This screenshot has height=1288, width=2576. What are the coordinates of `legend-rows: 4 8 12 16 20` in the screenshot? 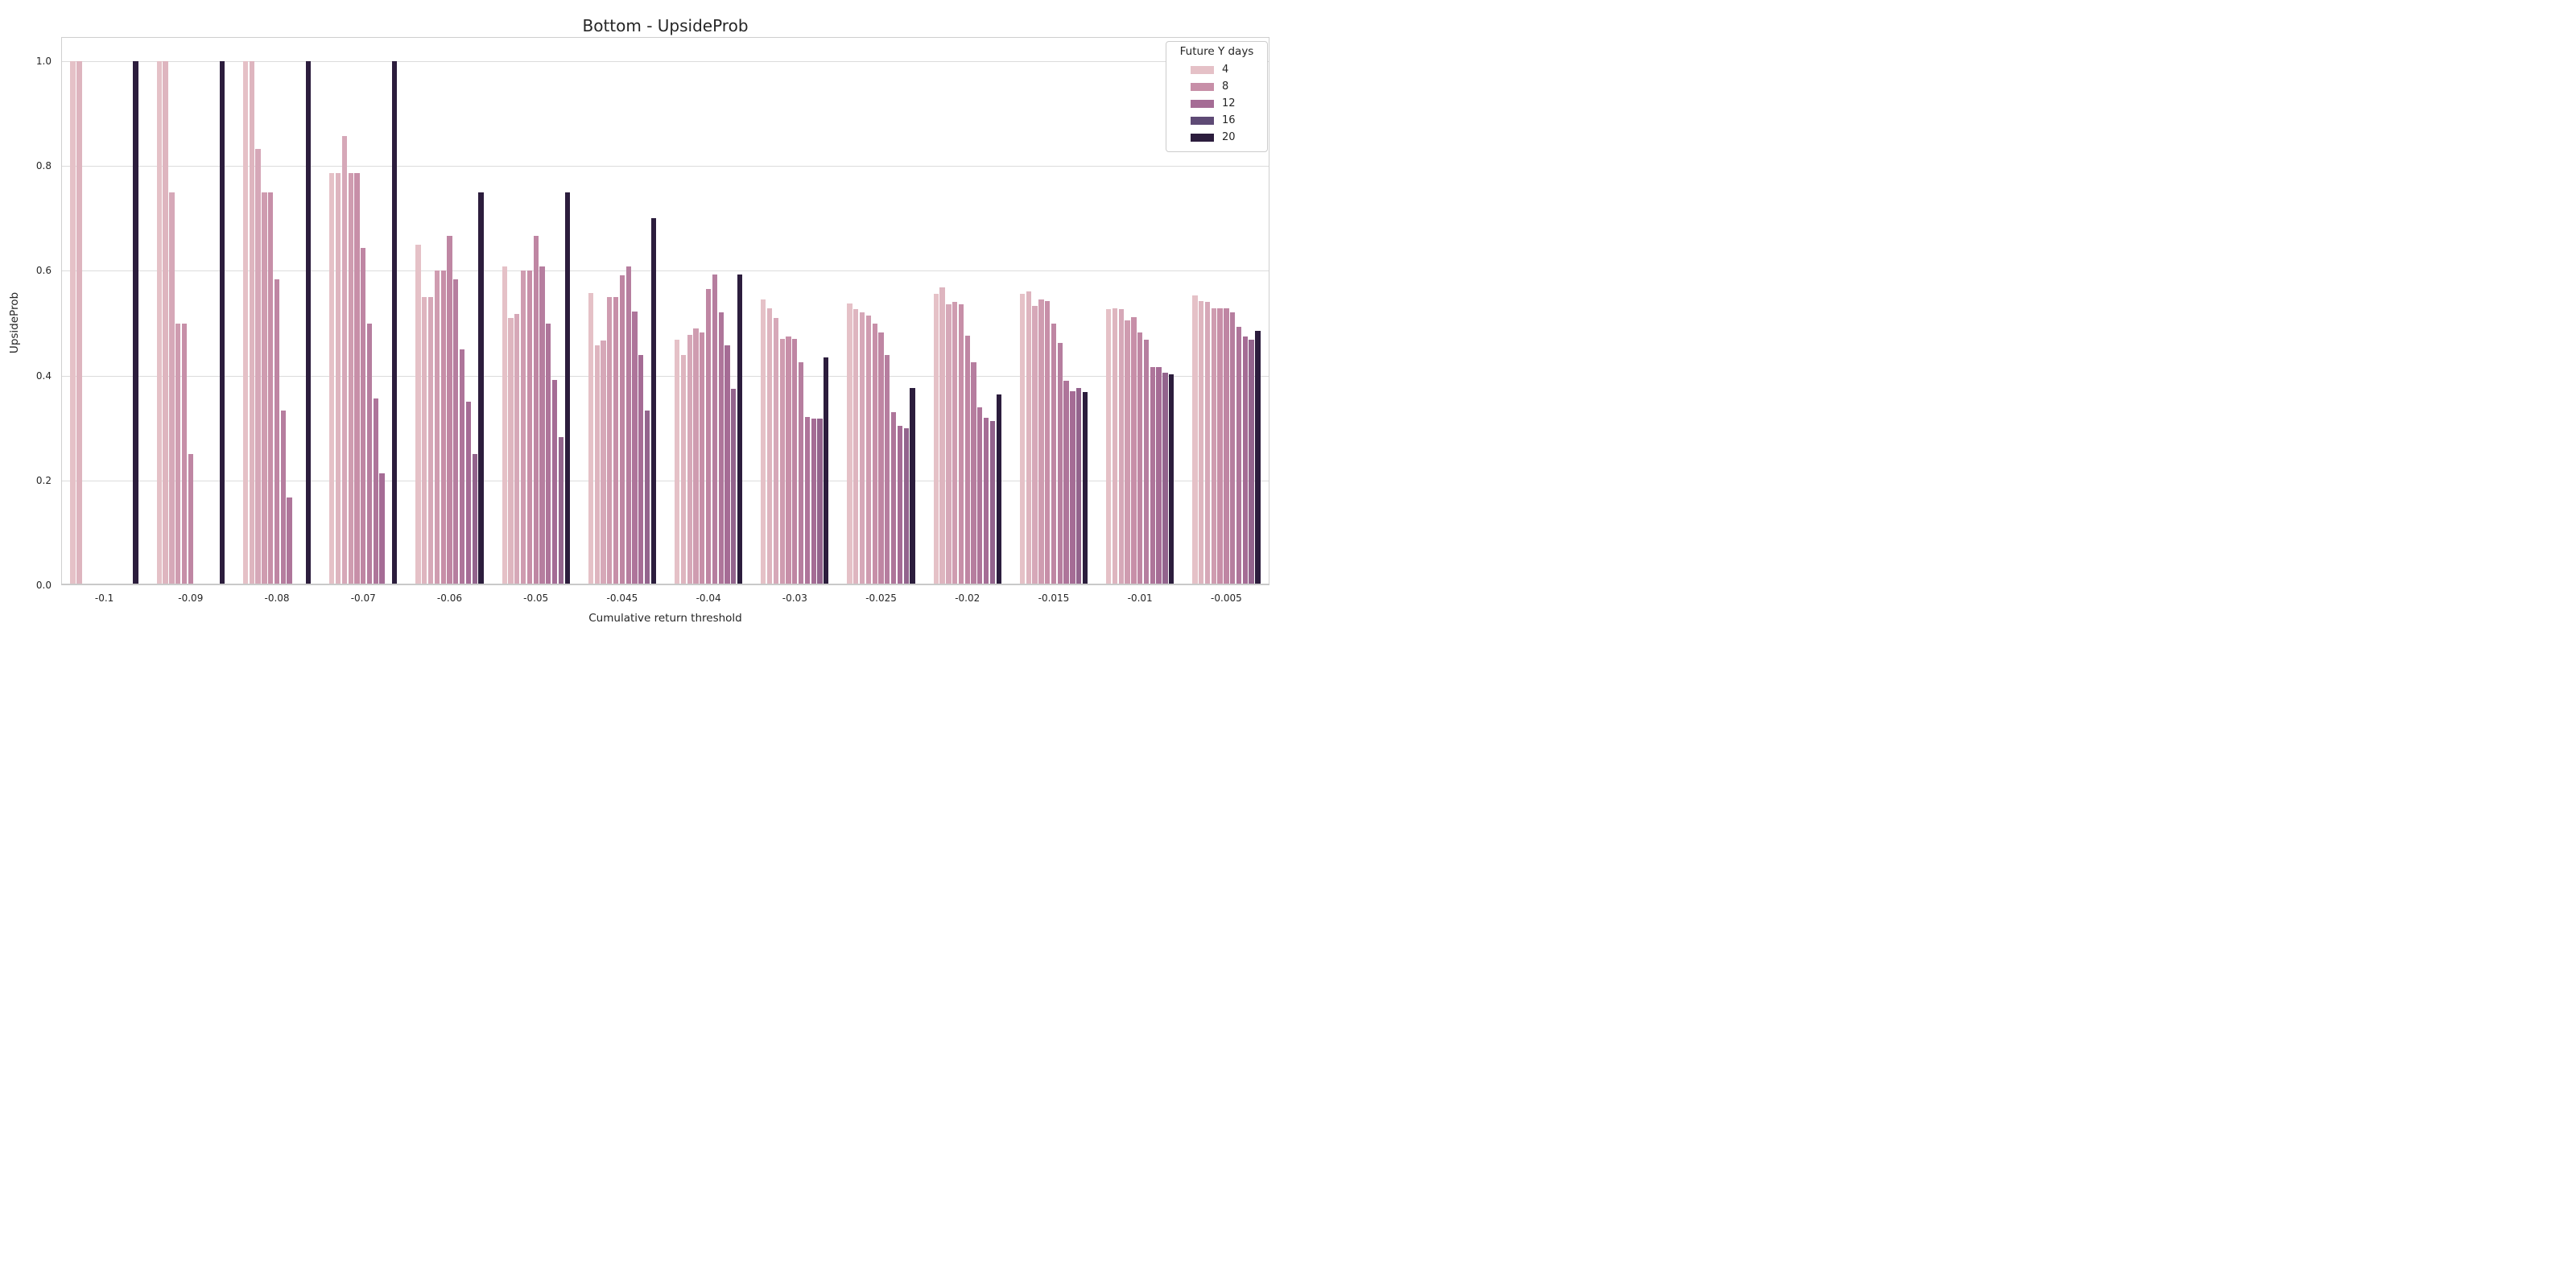 It's located at (1217, 103).